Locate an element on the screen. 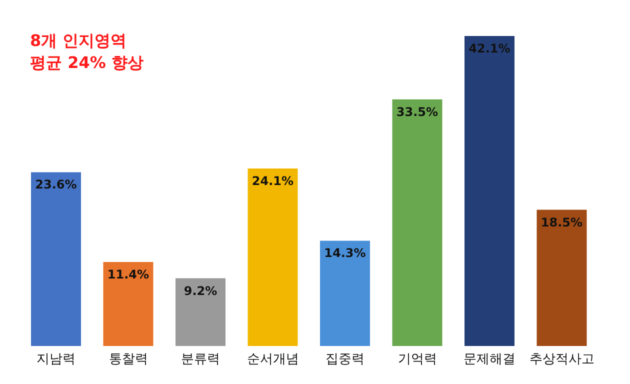 This screenshot has width=630, height=384. x-tick-label: 문제해결 is located at coordinates (490, 360).